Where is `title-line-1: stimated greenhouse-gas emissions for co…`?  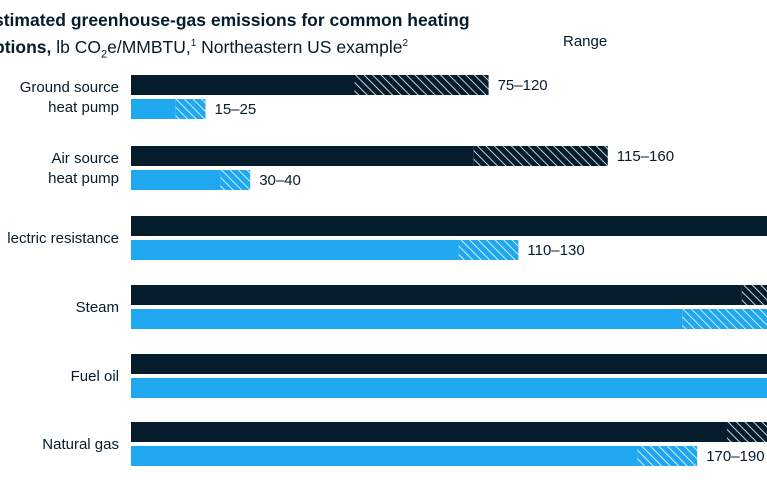 title-line-1: stimated greenhouse-gas emissions for co… is located at coordinates (235, 20).